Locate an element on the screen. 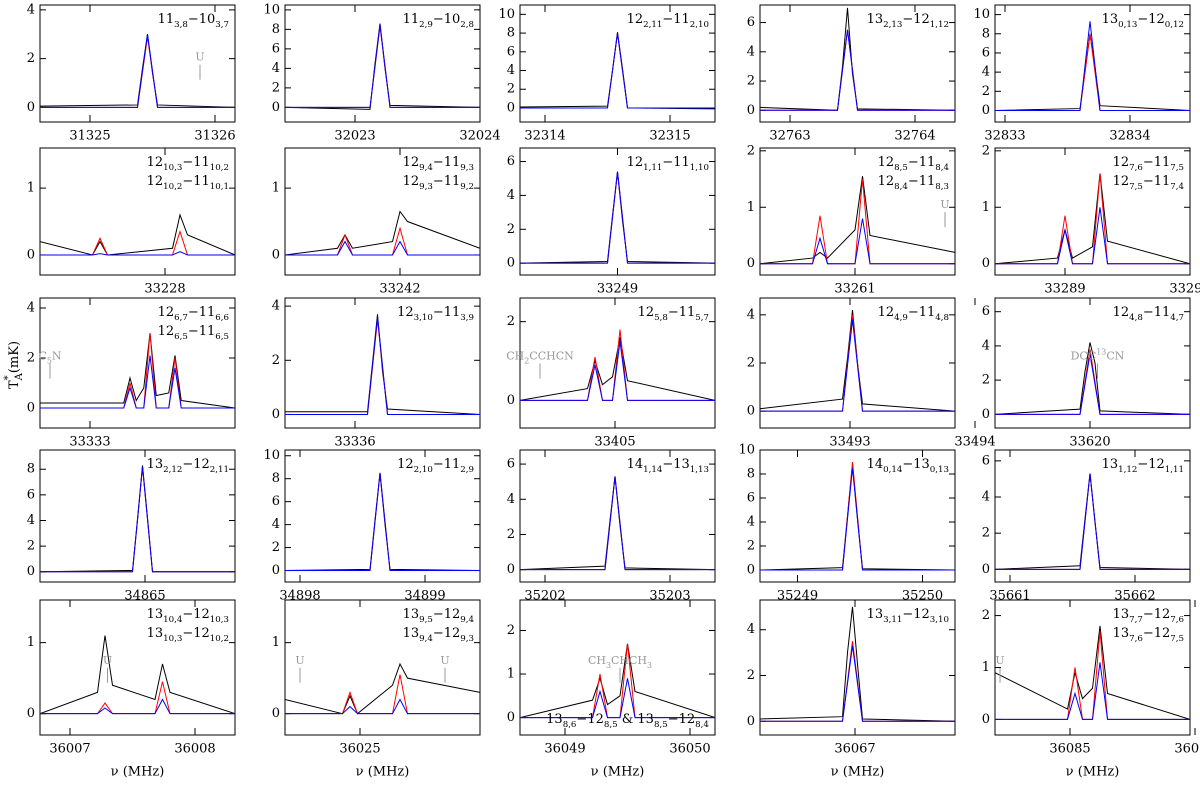 Image resolution: width=1200 pixels, height=785 pixels. label: 1310,3−1210,2 is located at coordinates (188, 635).